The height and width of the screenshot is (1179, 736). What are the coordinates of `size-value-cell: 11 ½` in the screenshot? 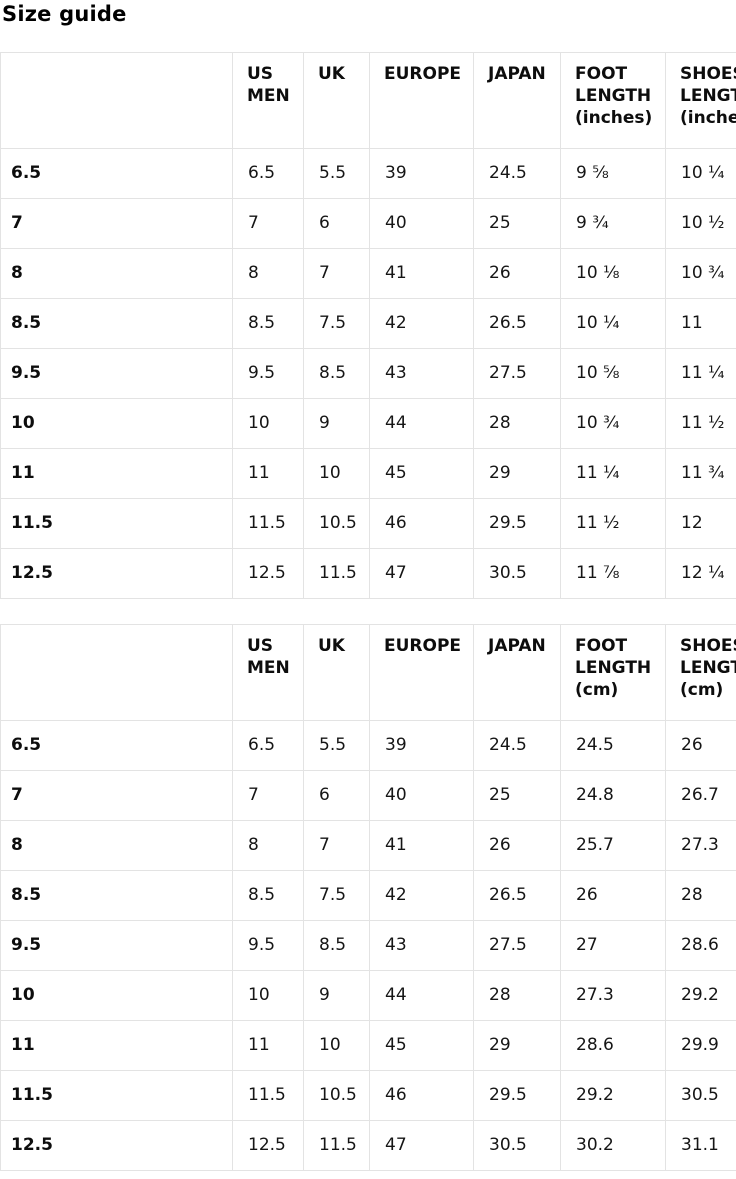 It's located at (613, 524).